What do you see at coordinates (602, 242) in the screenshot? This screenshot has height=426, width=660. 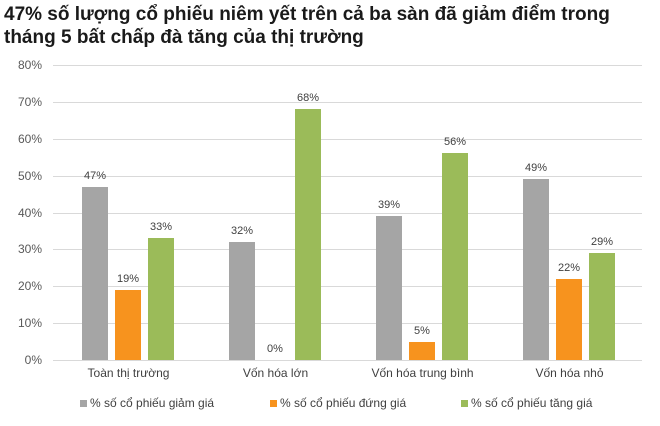 I see `data-label: 29%` at bounding box center [602, 242].